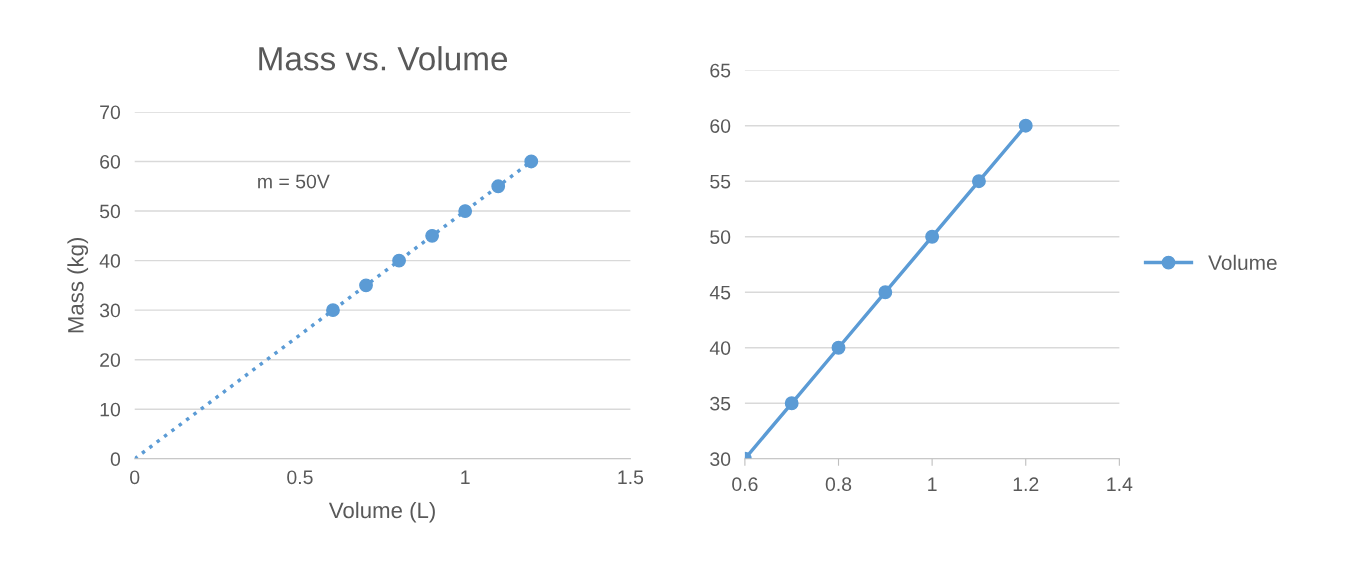 The width and height of the screenshot is (1347, 580). What do you see at coordinates (745, 484) in the screenshot?
I see `x-tick-label: 0.6` at bounding box center [745, 484].